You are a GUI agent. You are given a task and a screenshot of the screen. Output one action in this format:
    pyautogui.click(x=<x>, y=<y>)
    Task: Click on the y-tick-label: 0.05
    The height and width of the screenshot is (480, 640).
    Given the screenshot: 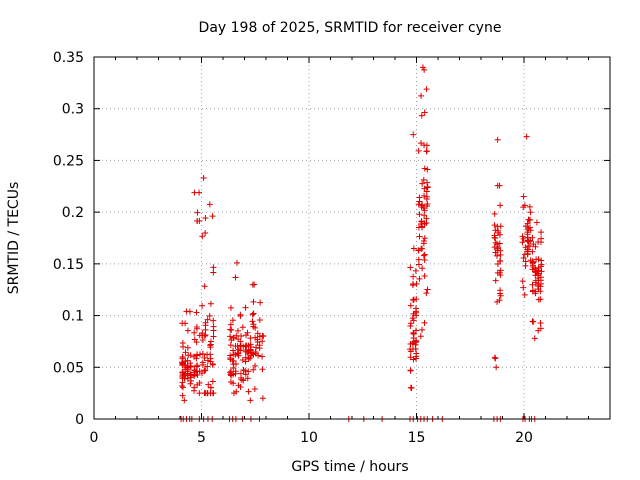 What is the action you would take?
    pyautogui.click(x=68, y=368)
    